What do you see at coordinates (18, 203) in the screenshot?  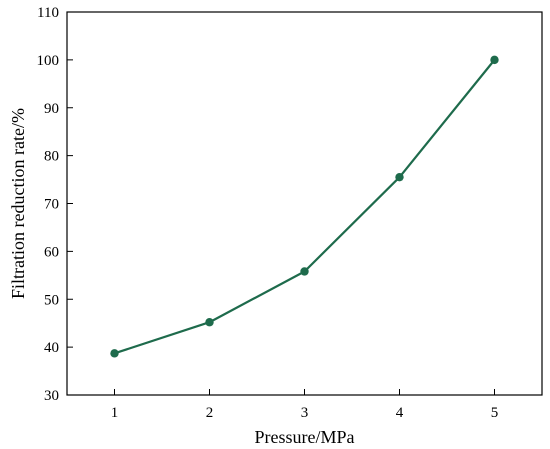 I see `y-axis-label: Filtration reduction rate/%` at bounding box center [18, 203].